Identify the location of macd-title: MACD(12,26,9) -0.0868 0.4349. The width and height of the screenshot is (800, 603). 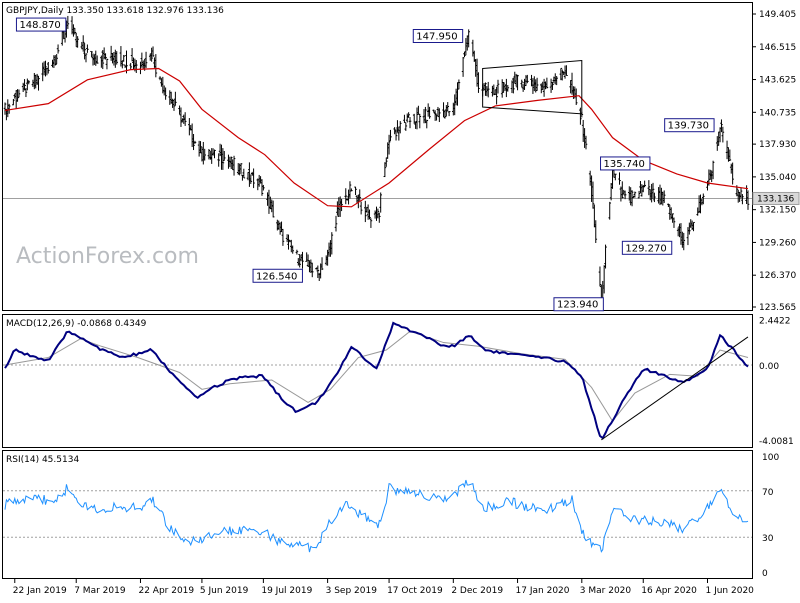
(76, 324).